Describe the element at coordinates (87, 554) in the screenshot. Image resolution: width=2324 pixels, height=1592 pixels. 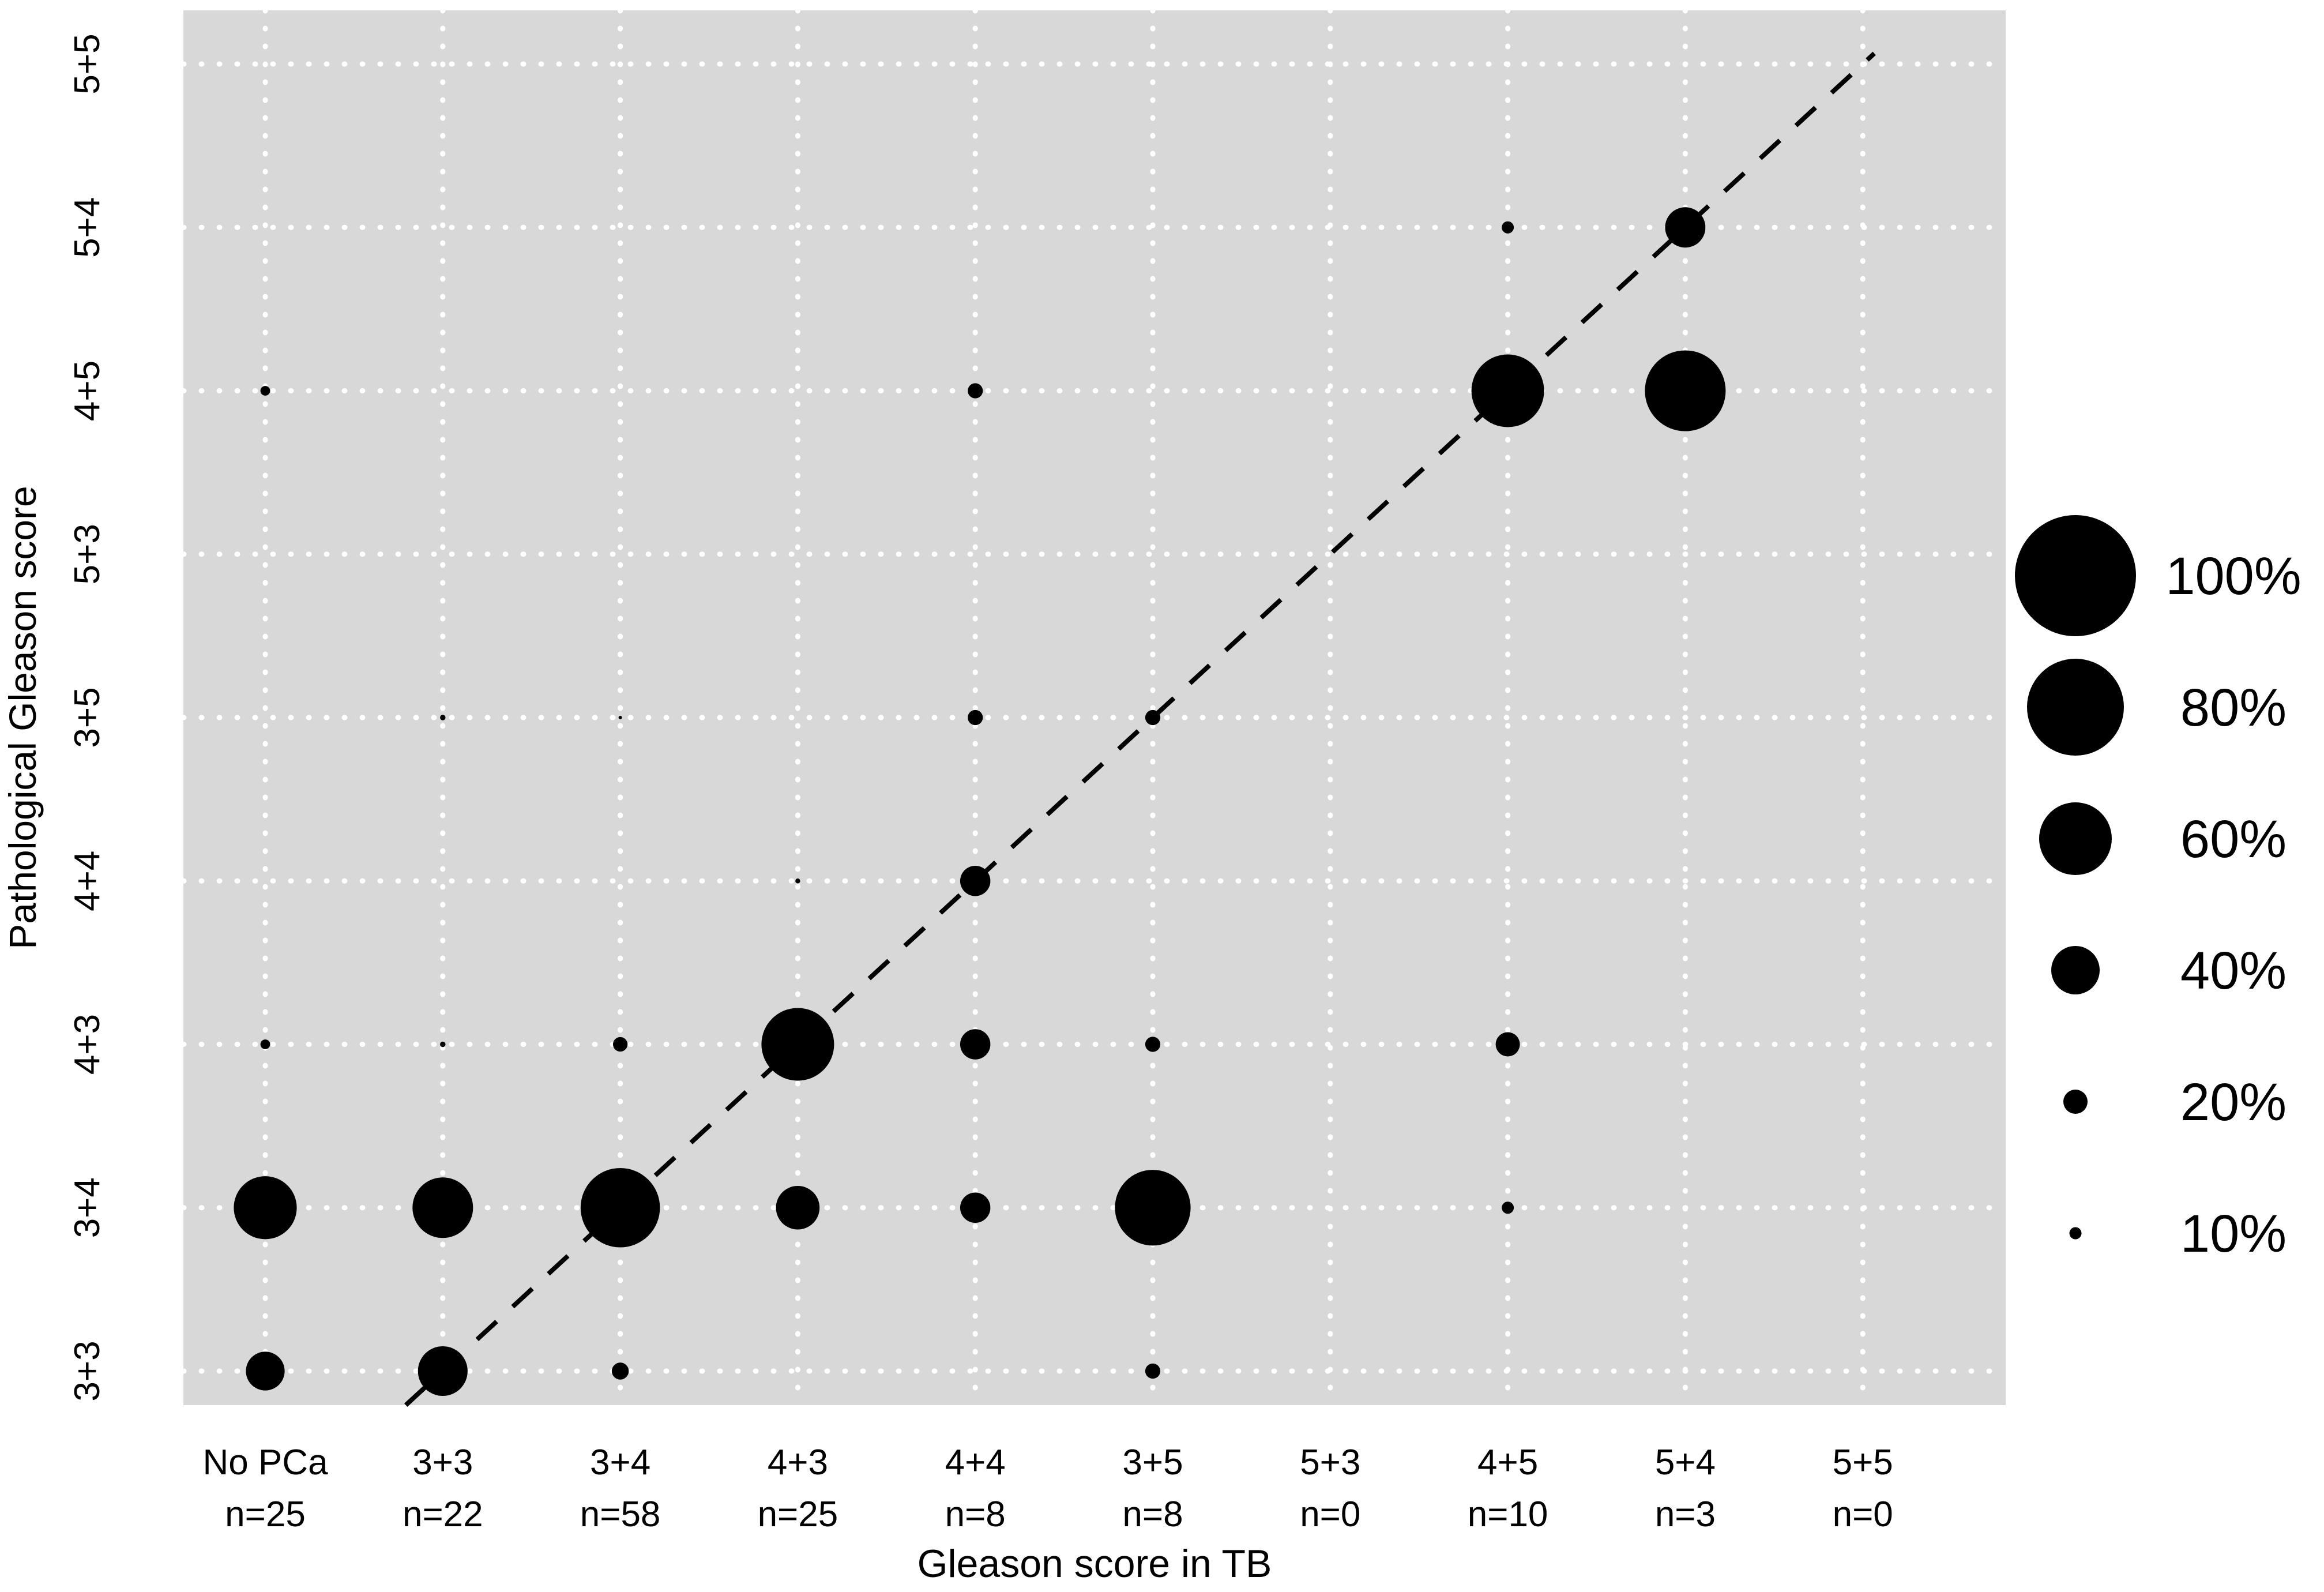
I see `y-tick-label: 5+3` at that location.